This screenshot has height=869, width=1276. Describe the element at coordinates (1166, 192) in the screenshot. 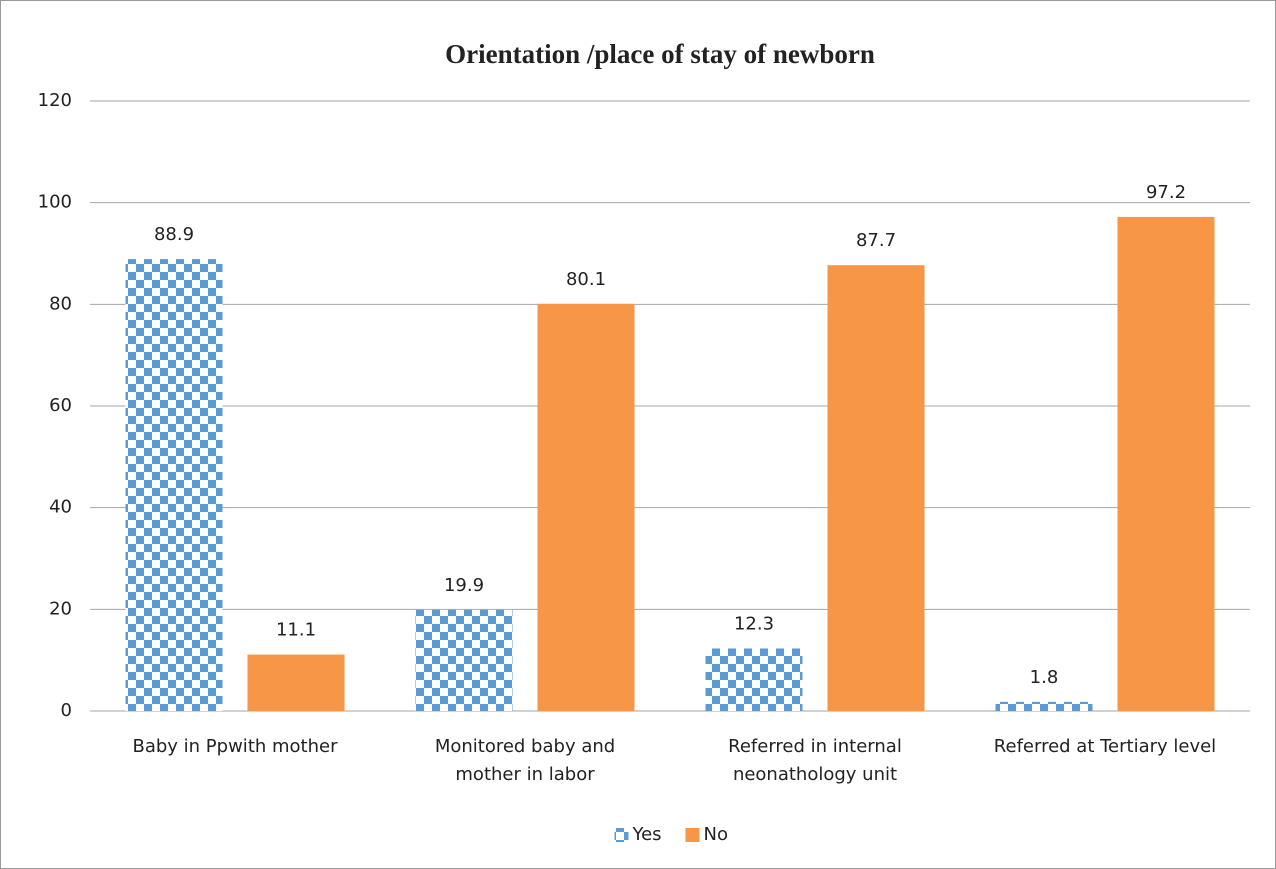

I see `data-label: 97.2` at that location.